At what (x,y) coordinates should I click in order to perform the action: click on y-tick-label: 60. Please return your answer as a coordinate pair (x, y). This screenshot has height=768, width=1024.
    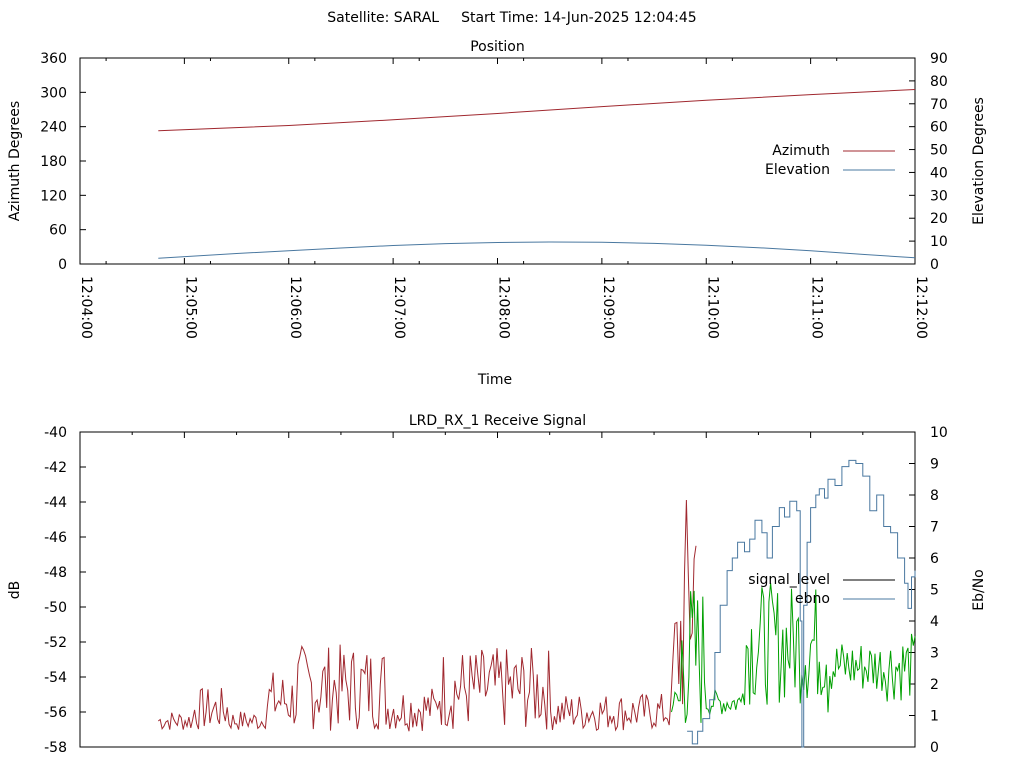
    Looking at the image, I should click on (58, 231).